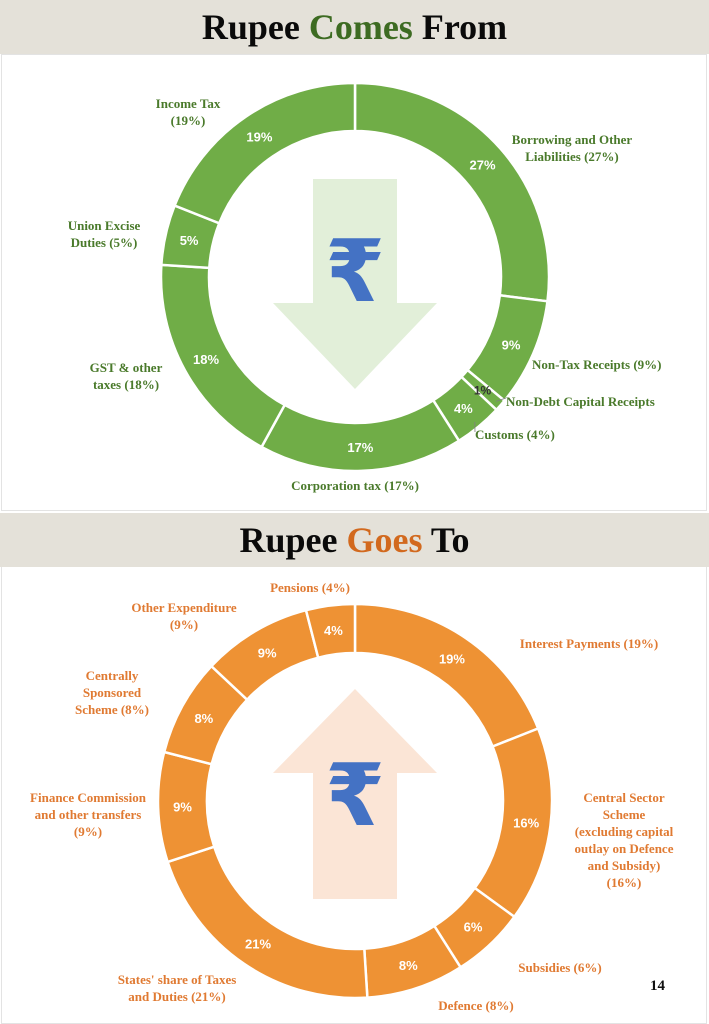 The image size is (709, 1024). I want to click on up-arrow-icon: ₹, so click(355, 794).